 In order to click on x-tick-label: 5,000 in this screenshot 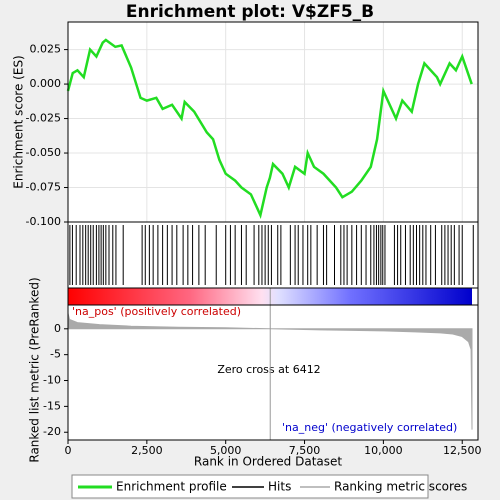, I will do `click(226, 450)`.